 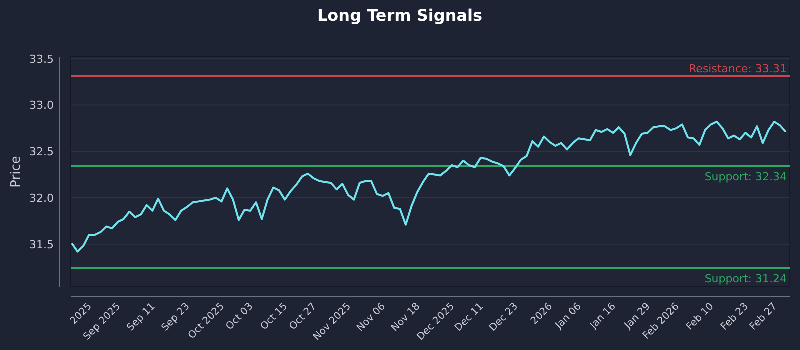 What do you see at coordinates (42, 105) in the screenshot?
I see `y-tick-label: 33.0` at bounding box center [42, 105].